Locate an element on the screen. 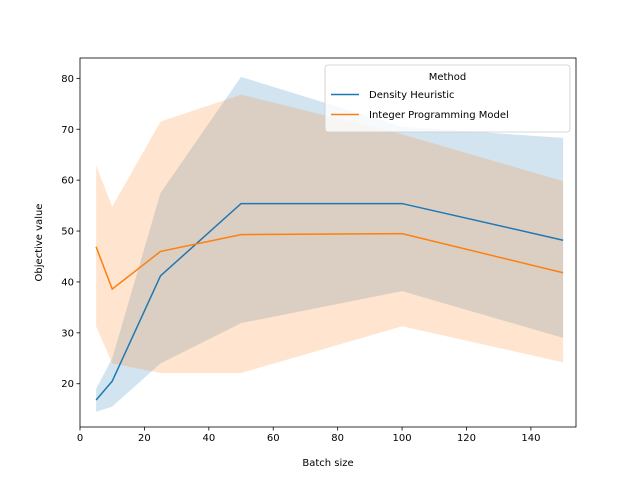 This screenshot has height=480, width=640. x-tick-label: 0 is located at coordinates (80, 438).